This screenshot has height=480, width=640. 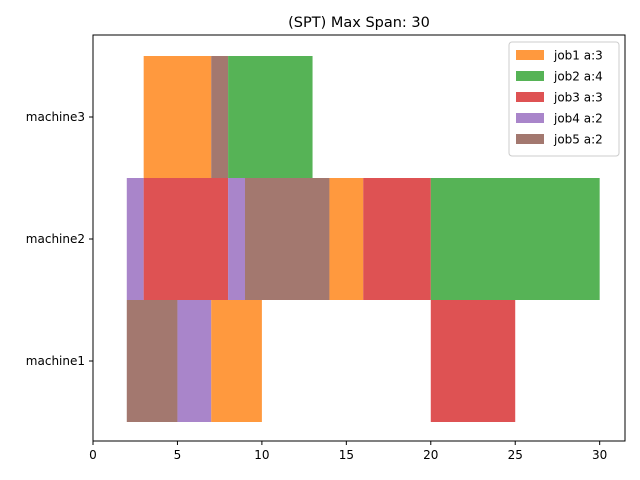 What do you see at coordinates (55, 361) in the screenshot?
I see `y-tick-label: machine1` at bounding box center [55, 361].